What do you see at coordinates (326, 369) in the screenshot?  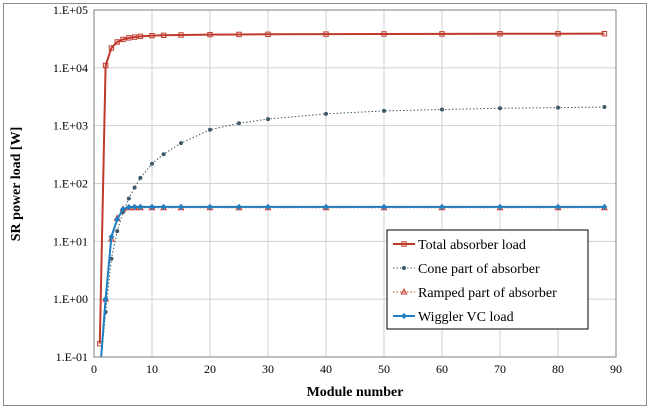 I see `x-tick-label: 40` at bounding box center [326, 369].